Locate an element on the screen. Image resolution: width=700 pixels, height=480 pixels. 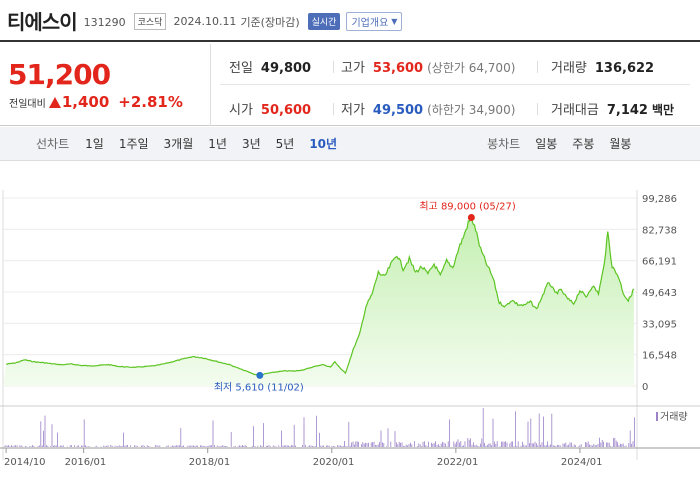
company-info-dropdown: 기업개요 ▼ is located at coordinates (374, 21).